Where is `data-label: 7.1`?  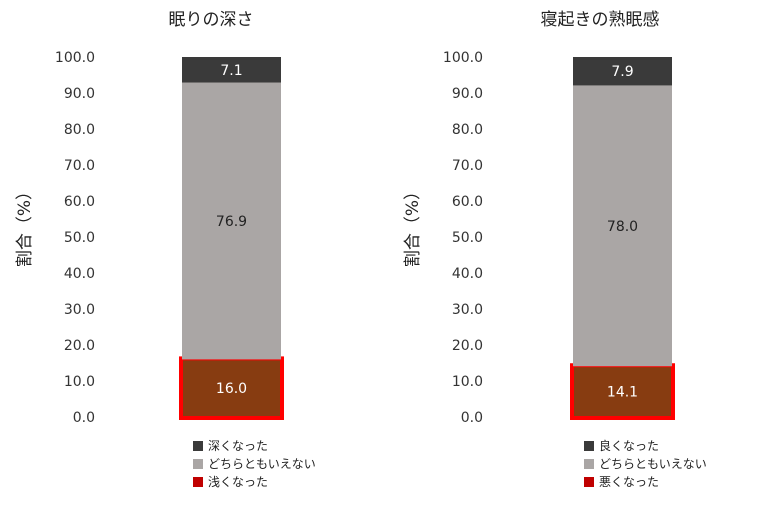 data-label: 7.1 is located at coordinates (231, 71).